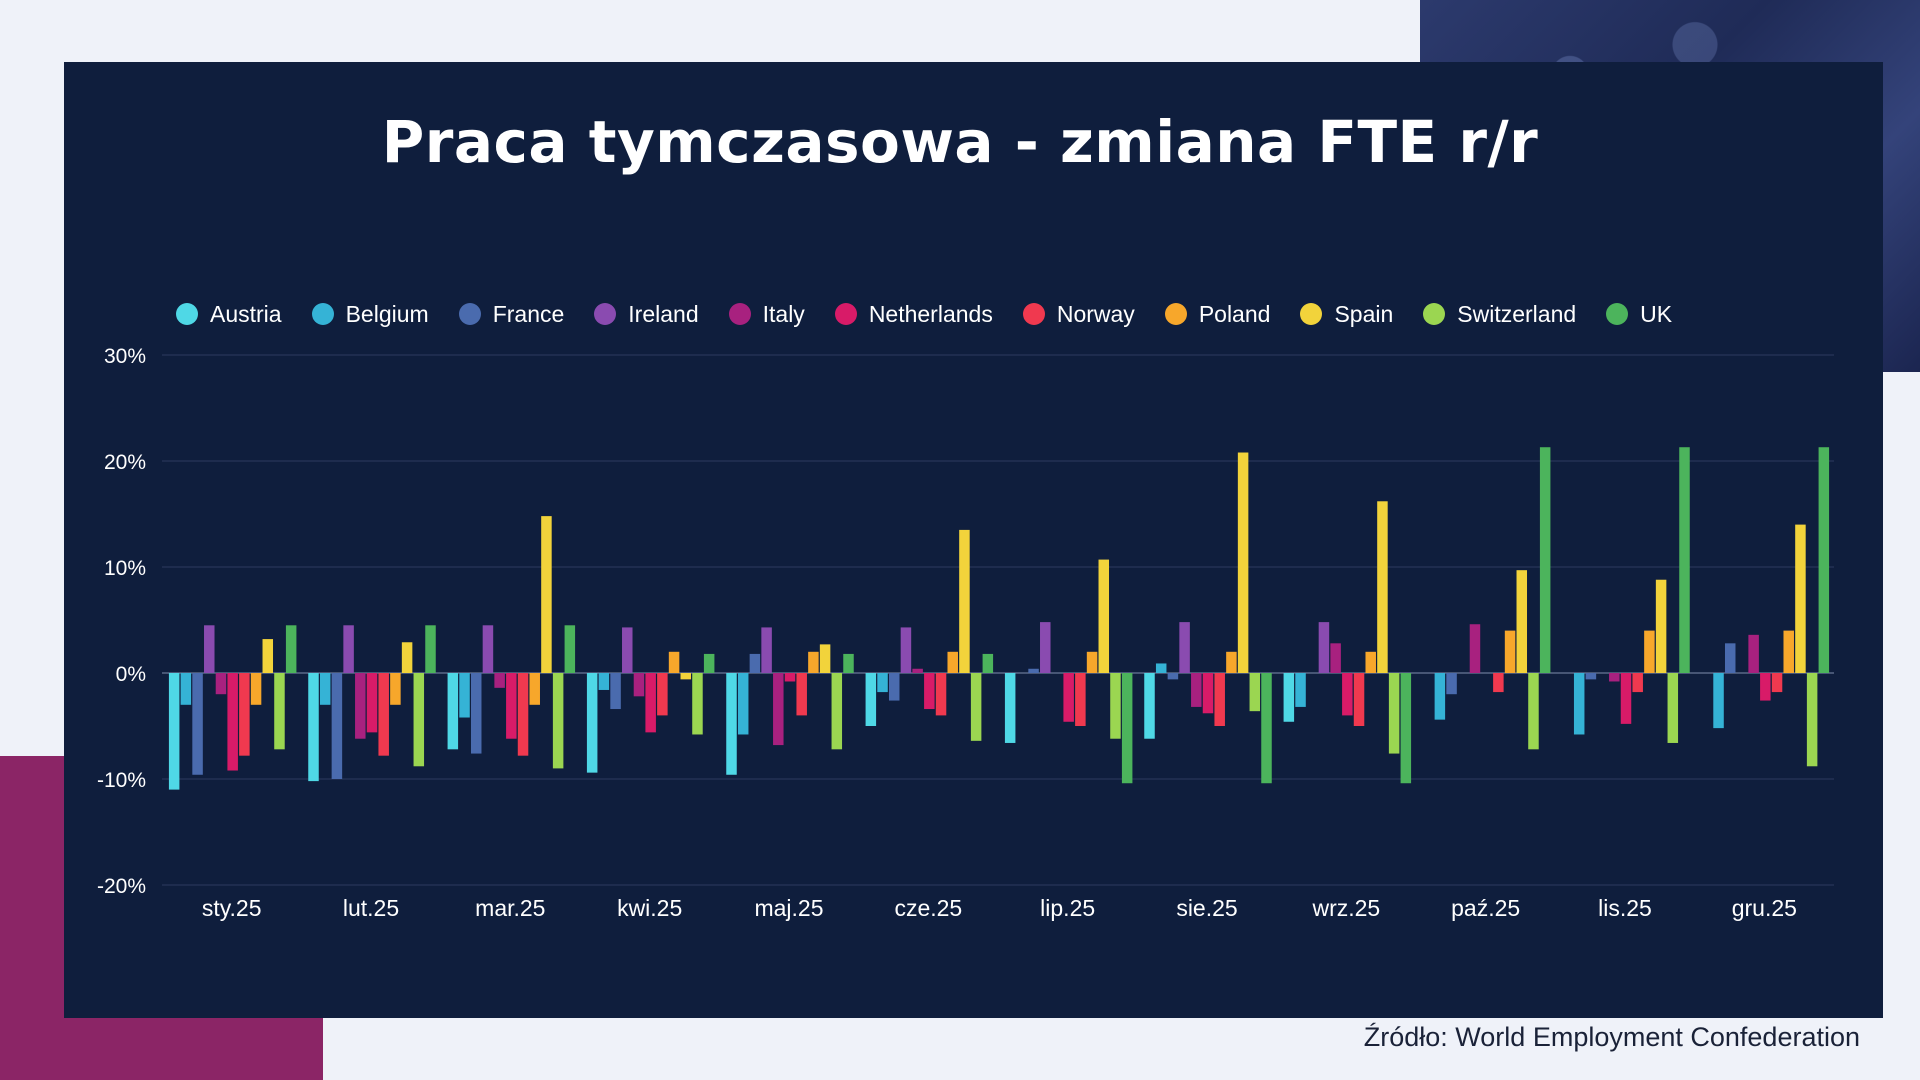 The width and height of the screenshot is (1920, 1080). Describe the element at coordinates (371, 908) in the screenshot. I see `x-tick-label: lut.25` at that location.